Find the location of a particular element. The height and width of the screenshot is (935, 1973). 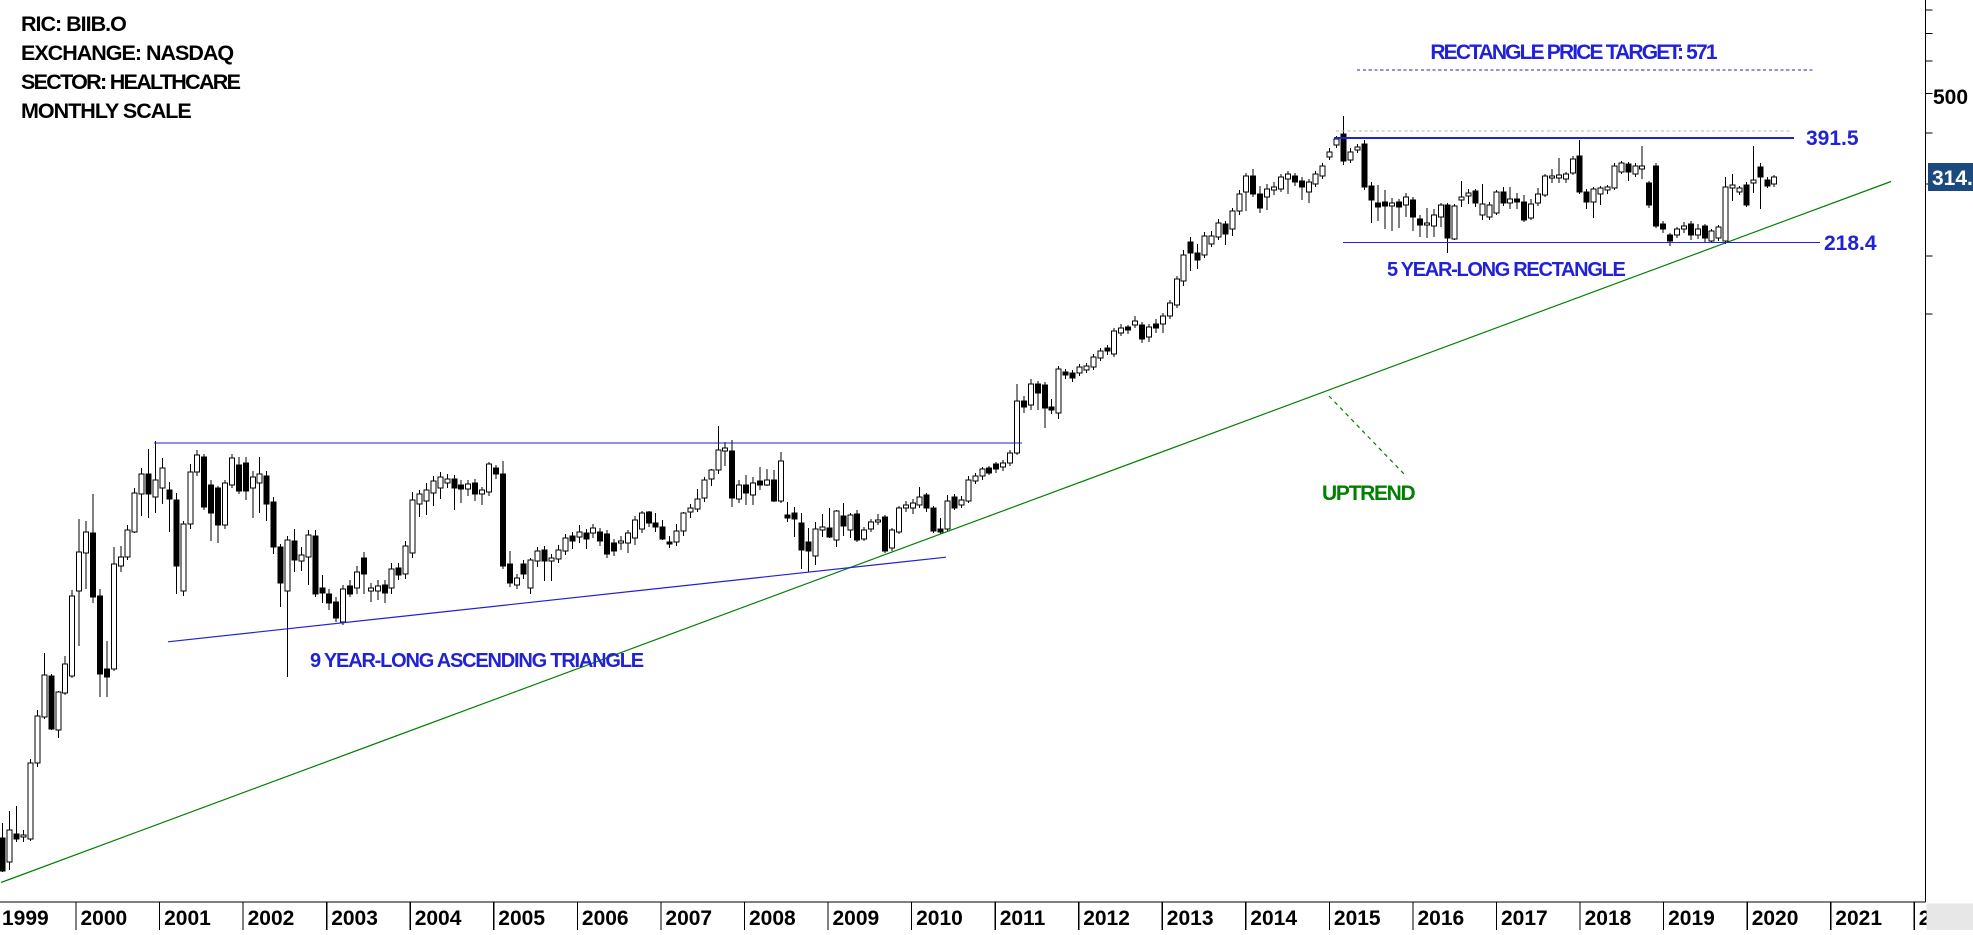

svg-text: 2011 is located at coordinates (1023, 918).